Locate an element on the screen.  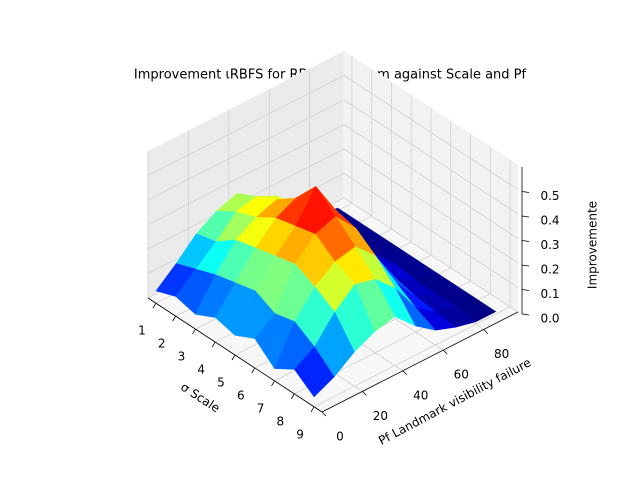
x-axis-line is located at coordinates (235, 355).